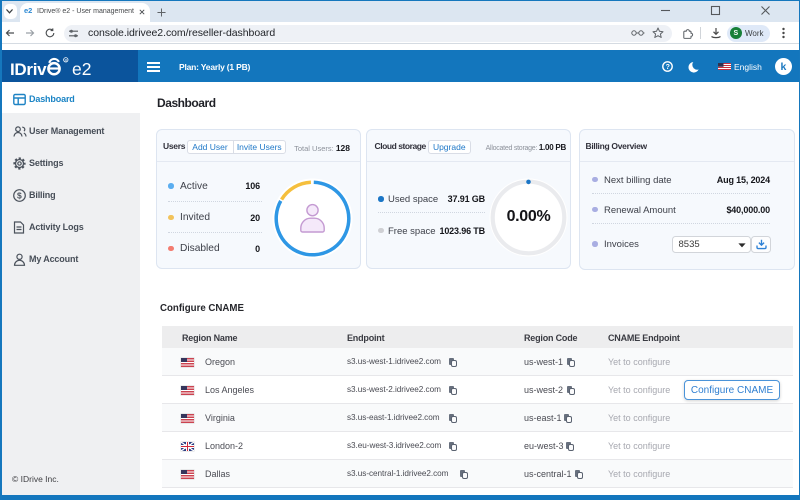 Image resolution: width=800 pixels, height=500 pixels. What do you see at coordinates (66, 60) in the screenshot?
I see `svg-text: R` at bounding box center [66, 60].